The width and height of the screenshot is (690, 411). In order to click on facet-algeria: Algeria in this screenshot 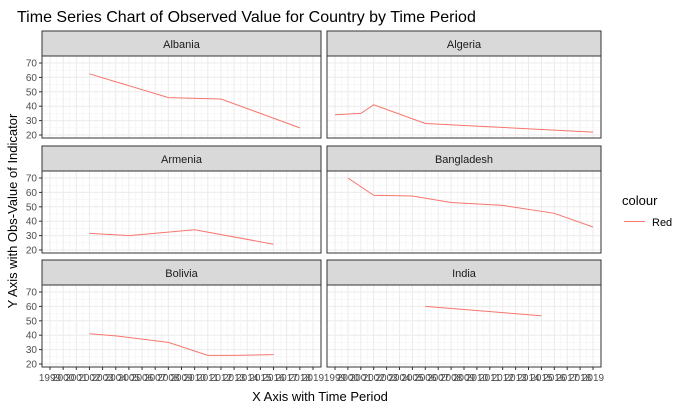, I will do `click(464, 84)`.